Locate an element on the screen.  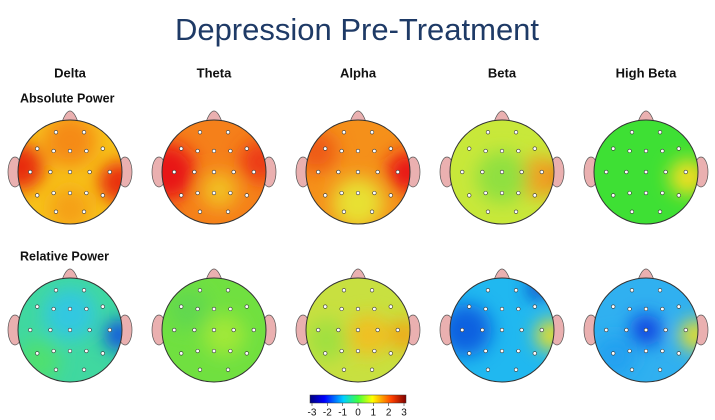
band-label: Alpha is located at coordinates (358, 72).